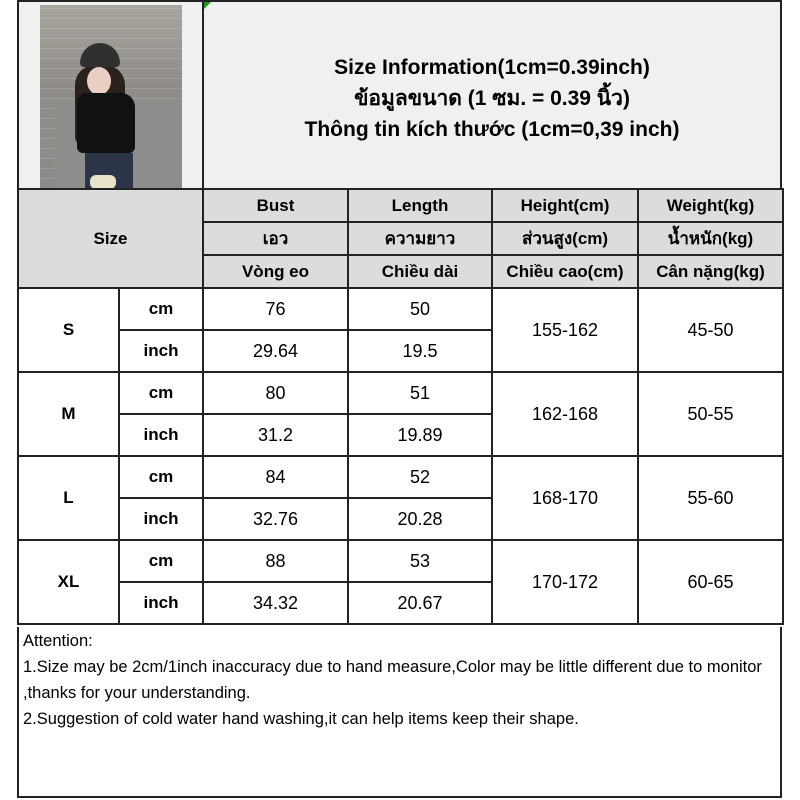  I want to click on table-row-cm: XL cm 88 53 170-172 60-65, so click(400, 582).